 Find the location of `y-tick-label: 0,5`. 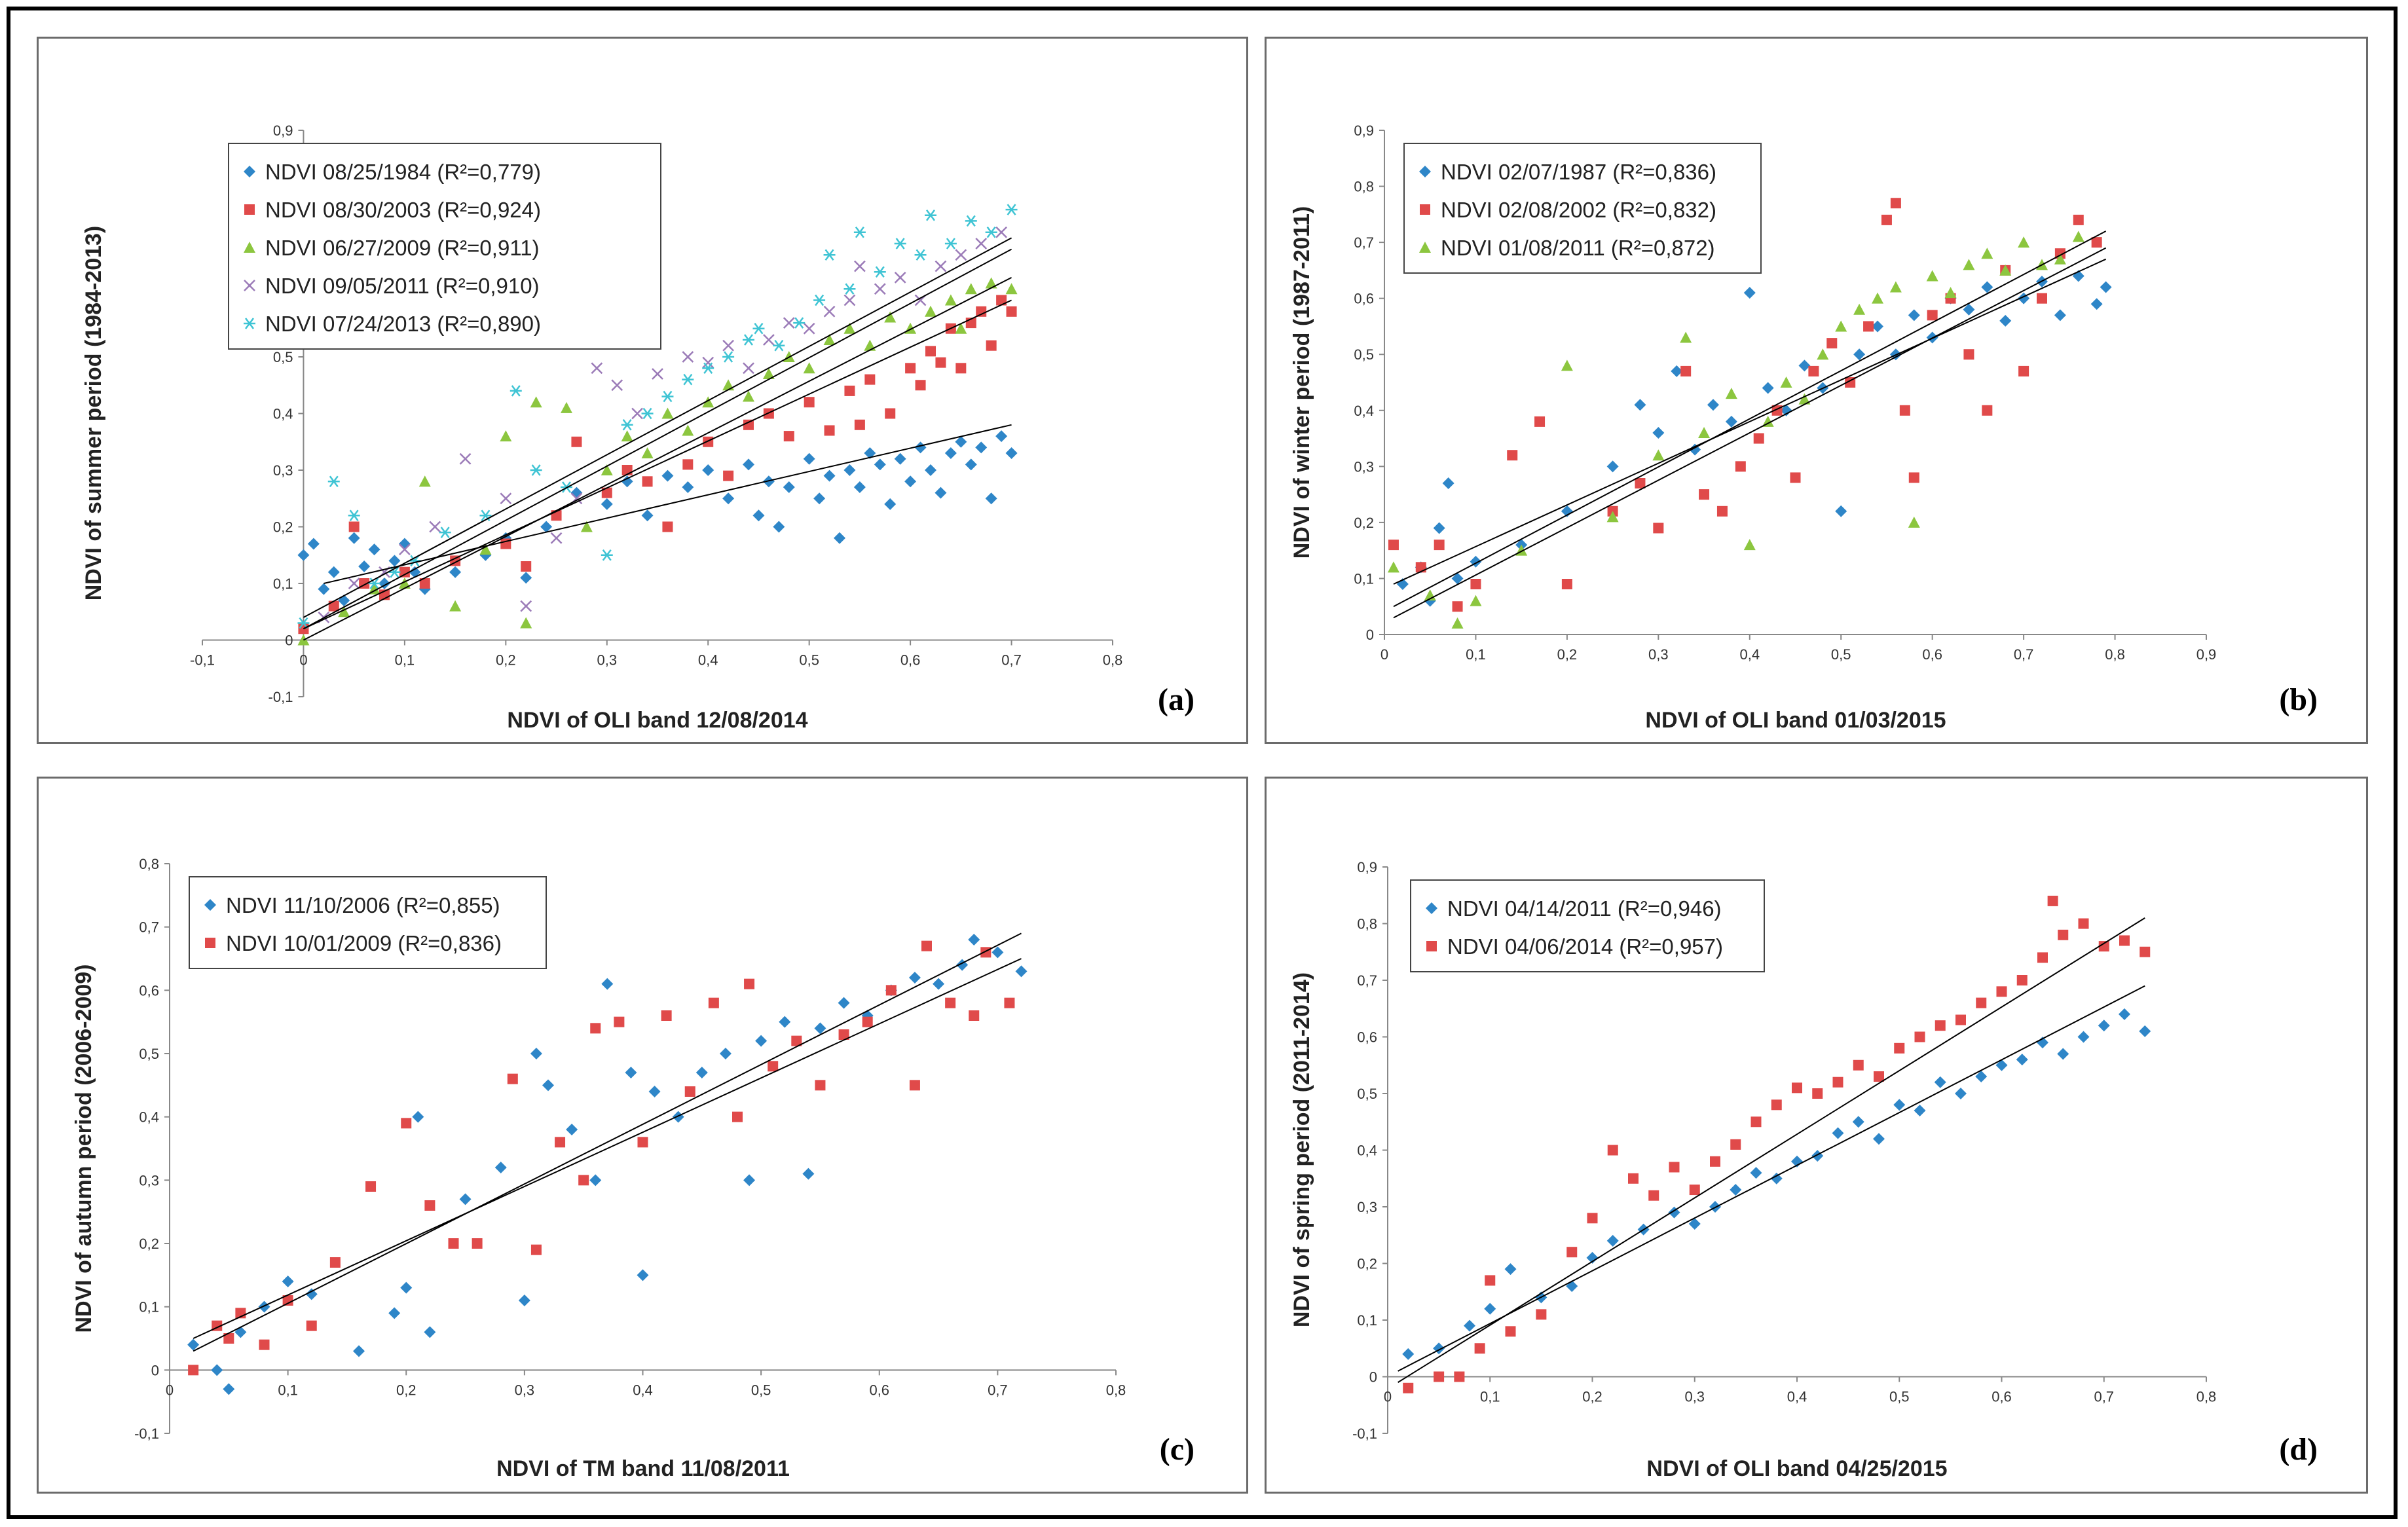

y-tick-label: 0,5 is located at coordinates (149, 1054).